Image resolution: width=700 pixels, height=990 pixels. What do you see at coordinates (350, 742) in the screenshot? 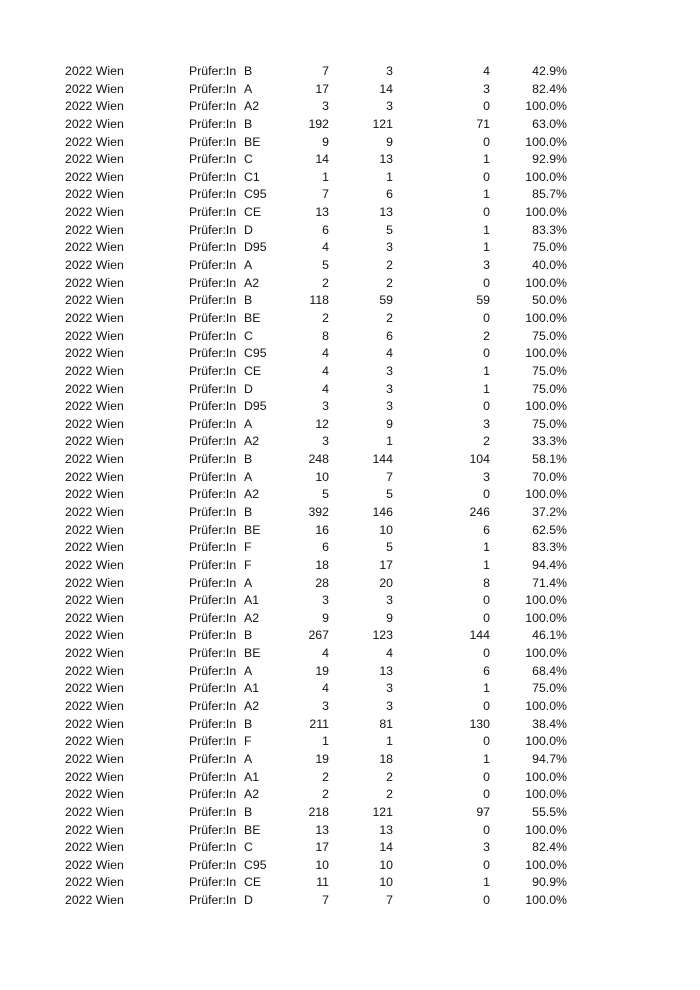
I see `table-row: 2022 Wien Prüfer:In F 1 1 0 100.0%` at bounding box center [350, 742].